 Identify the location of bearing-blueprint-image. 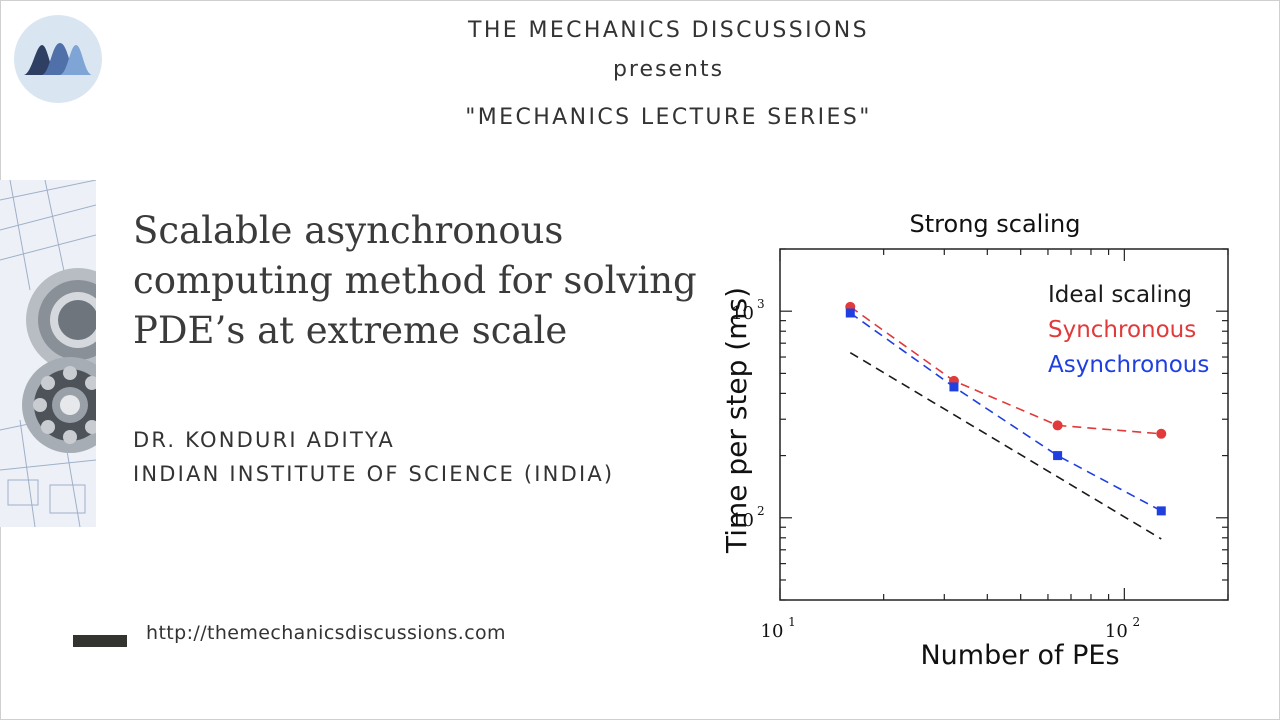
(48, 353).